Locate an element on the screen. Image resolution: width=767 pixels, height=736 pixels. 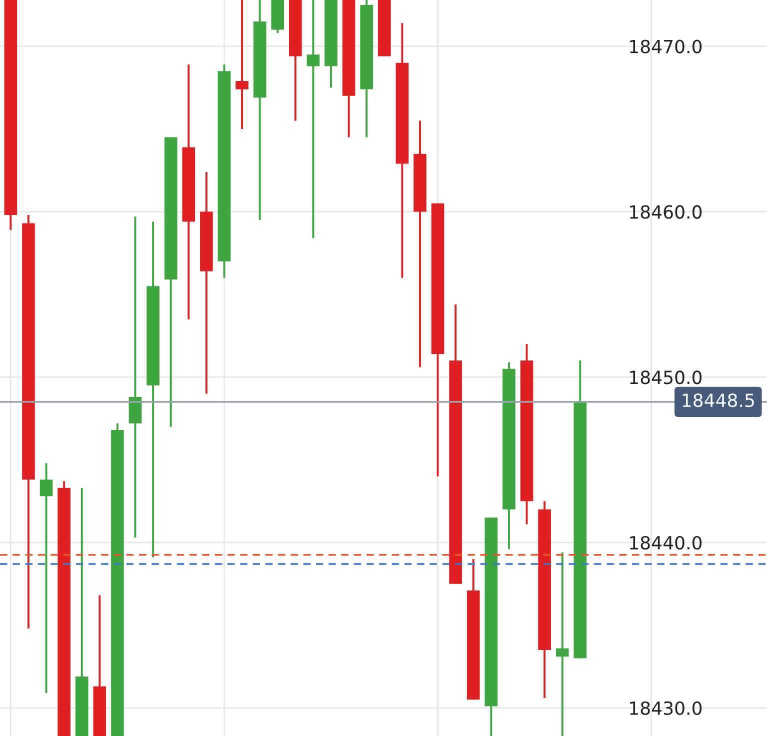
ref-line-label: 18448.5 is located at coordinates (718, 400).